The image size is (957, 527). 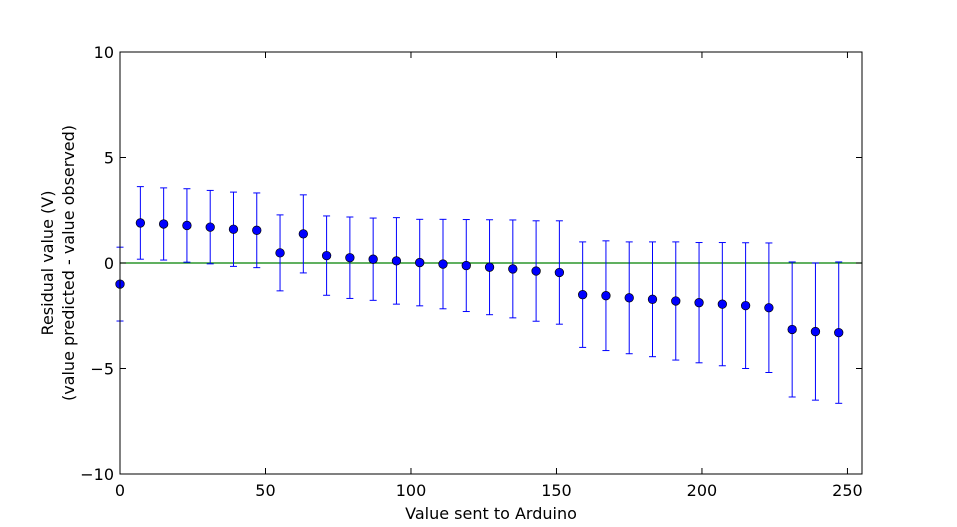 I want to click on x-tick-label: 150, so click(x=556, y=490).